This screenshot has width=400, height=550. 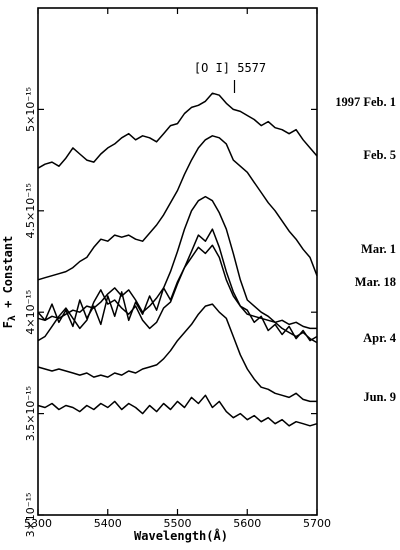 What do you see at coordinates (230, 77) in the screenshot?
I see `annotation: [O I] 5577` at bounding box center [230, 77].